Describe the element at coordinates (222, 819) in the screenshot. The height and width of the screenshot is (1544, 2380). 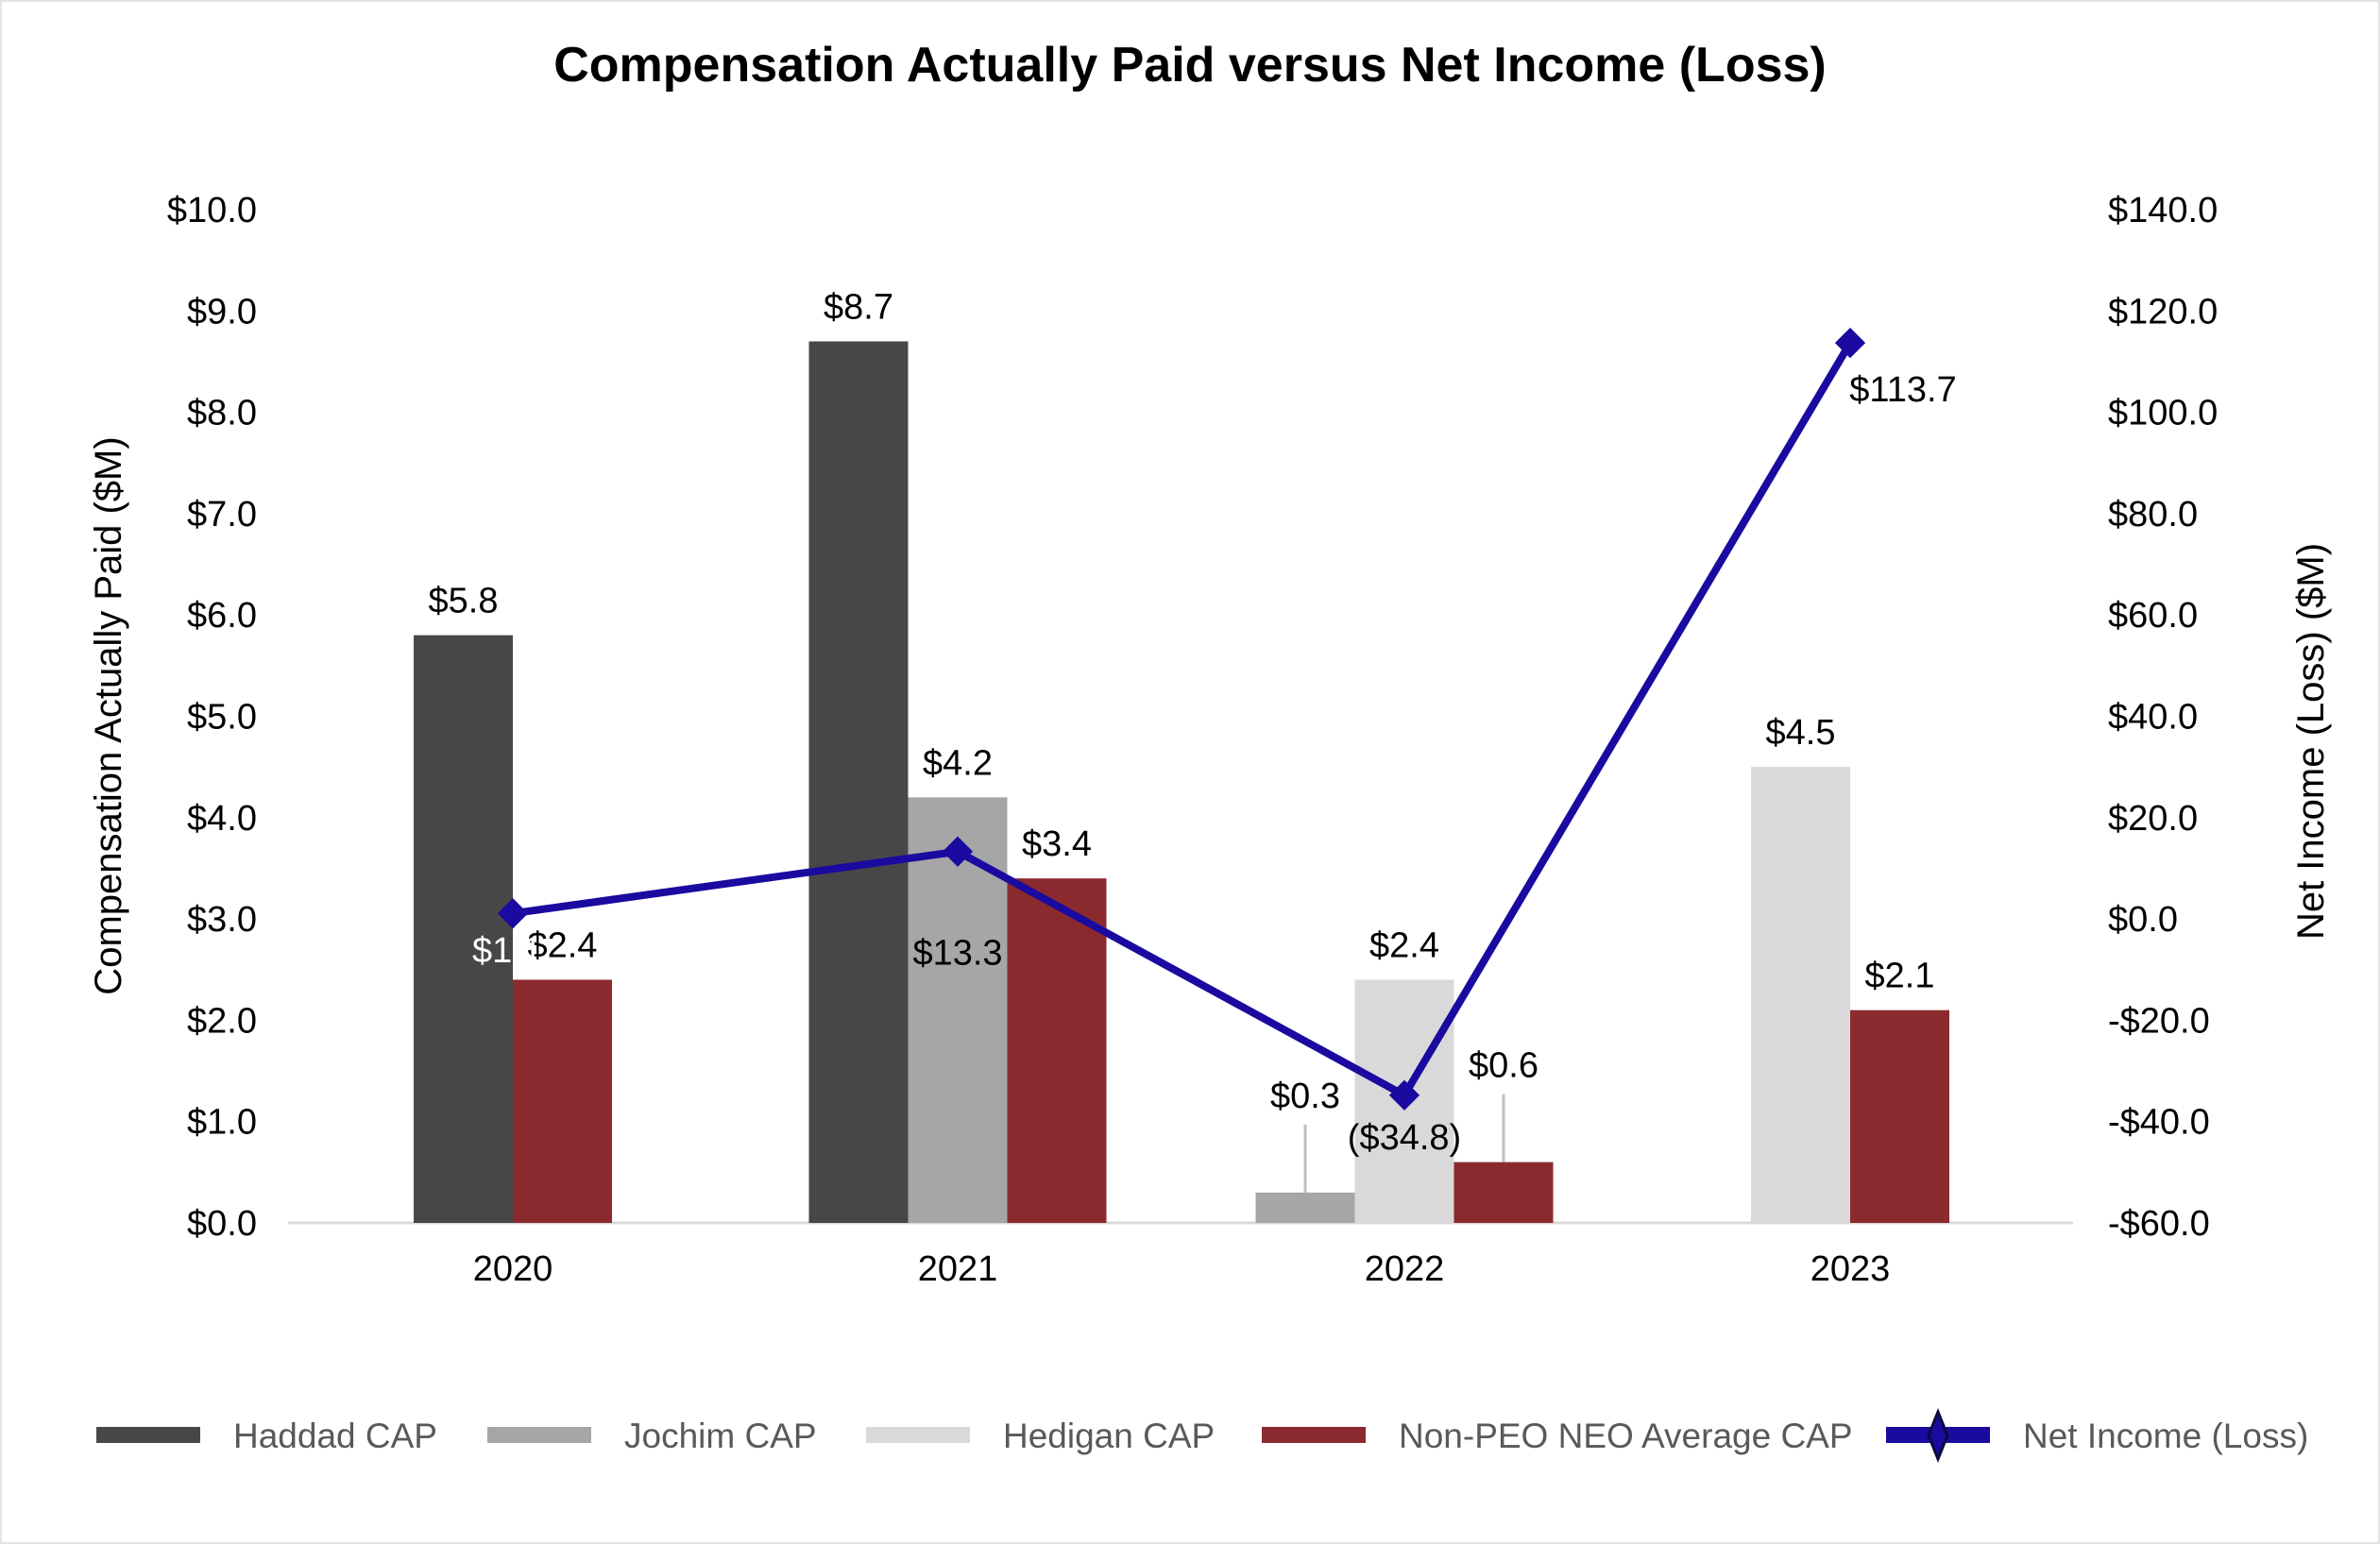
I see `y-tick-left: $4.0` at that location.